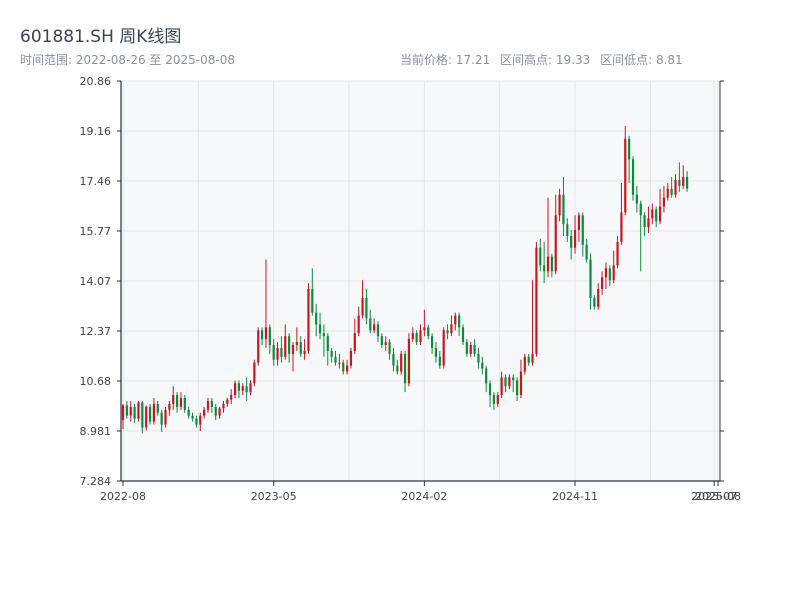 This screenshot has width=800, height=600. Describe the element at coordinates (575, 496) in the screenshot. I see `x-tick-label: 2024-11` at that location.